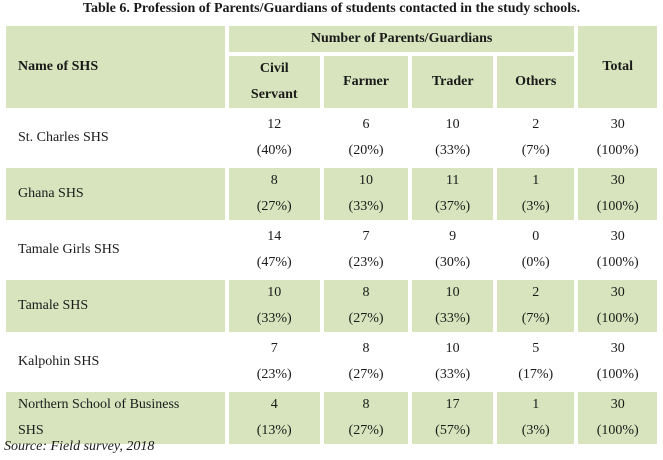  What do you see at coordinates (453, 236) in the screenshot?
I see `trader-count: 9` at bounding box center [453, 236].